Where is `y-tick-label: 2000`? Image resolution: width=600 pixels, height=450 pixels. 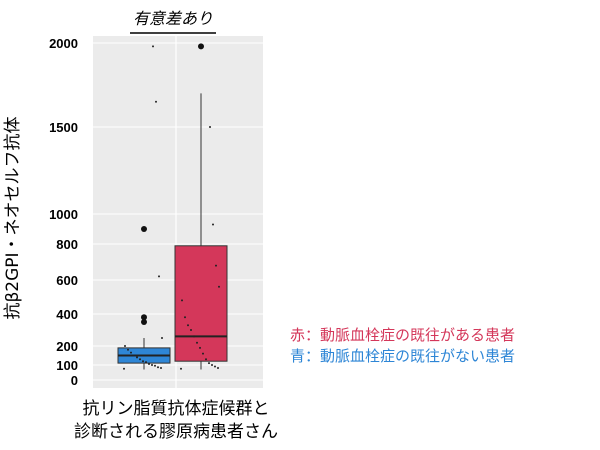
y-tick-label: 2000 is located at coordinates (63, 43).